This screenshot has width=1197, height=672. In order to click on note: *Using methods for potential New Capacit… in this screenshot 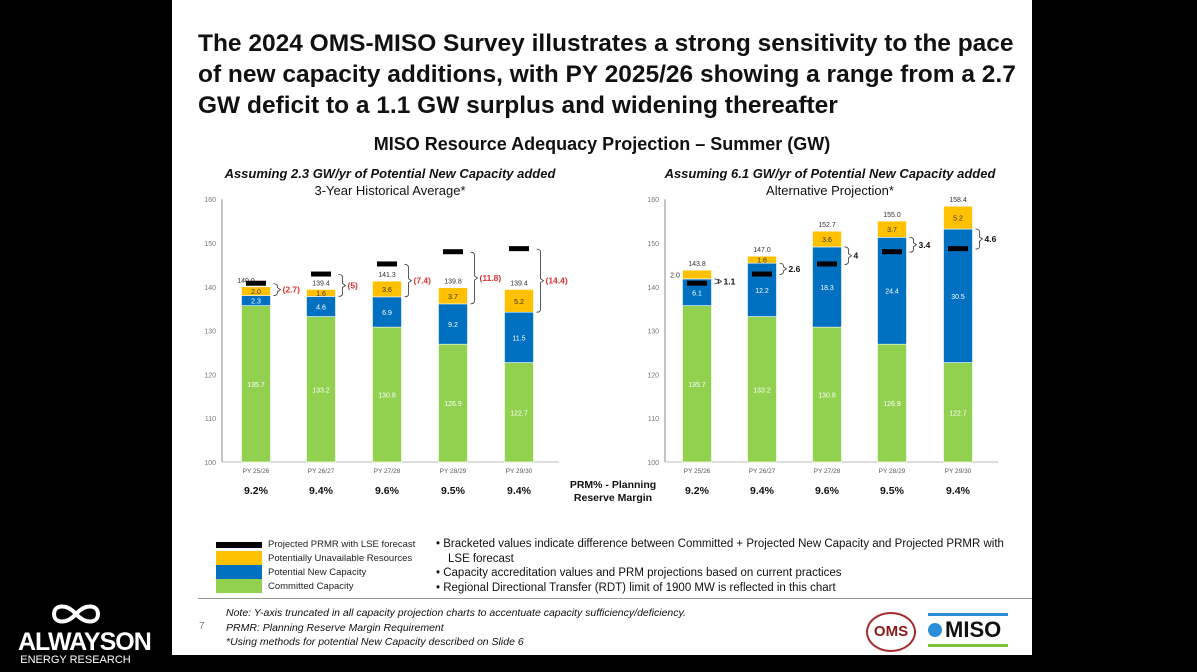, I will do `click(375, 642)`.